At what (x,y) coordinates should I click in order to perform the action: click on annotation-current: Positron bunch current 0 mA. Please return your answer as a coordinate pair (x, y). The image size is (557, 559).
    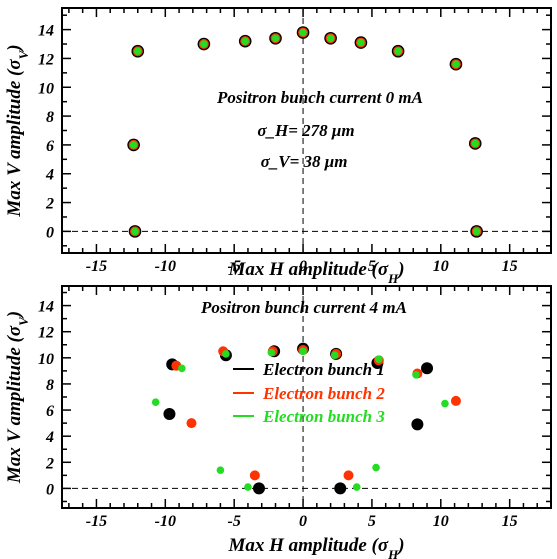
    Looking at the image, I should click on (319, 97).